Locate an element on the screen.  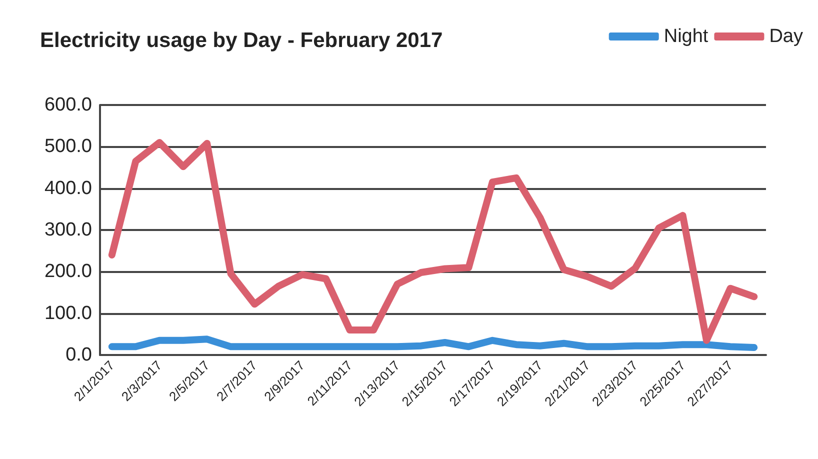
legend-label: Day is located at coordinates (786, 36).